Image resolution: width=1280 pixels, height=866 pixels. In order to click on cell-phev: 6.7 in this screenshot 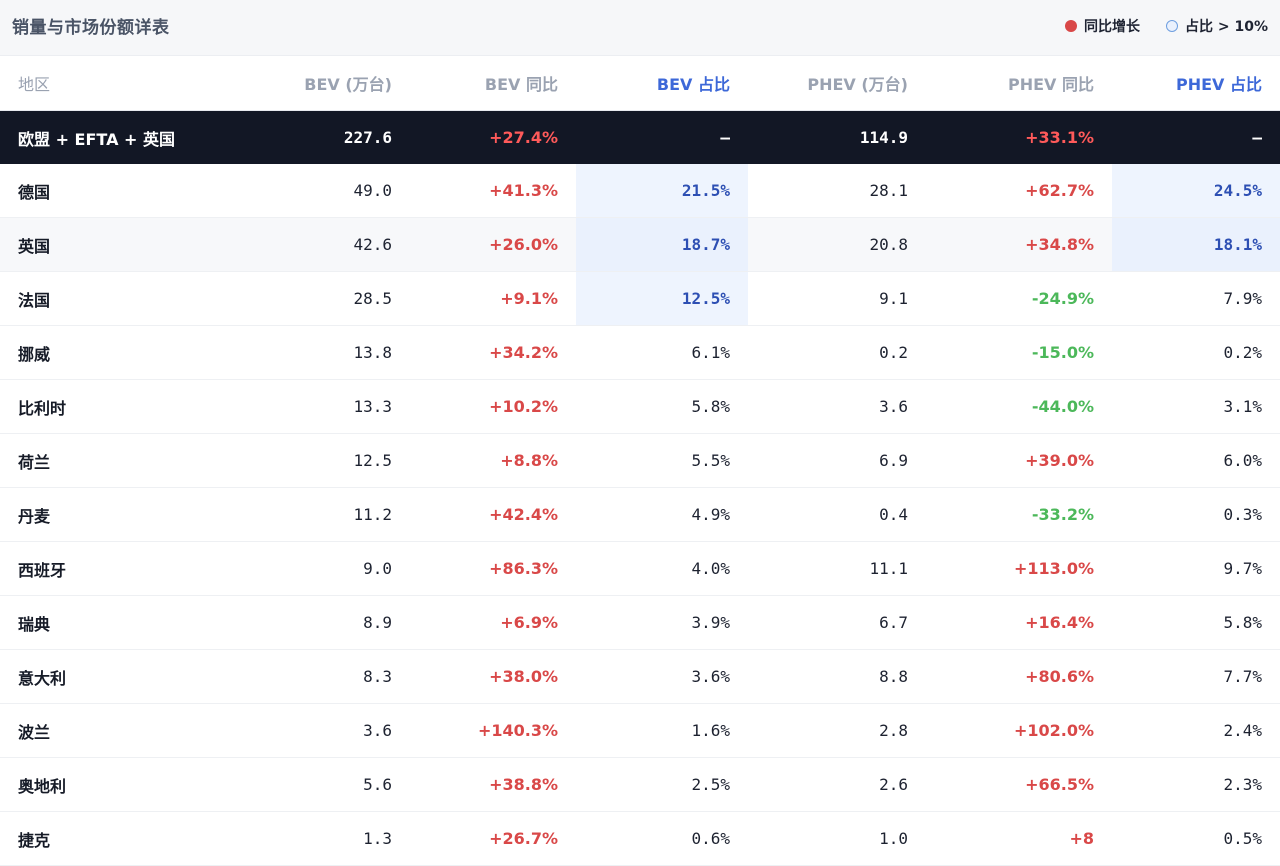, I will do `click(837, 622)`.